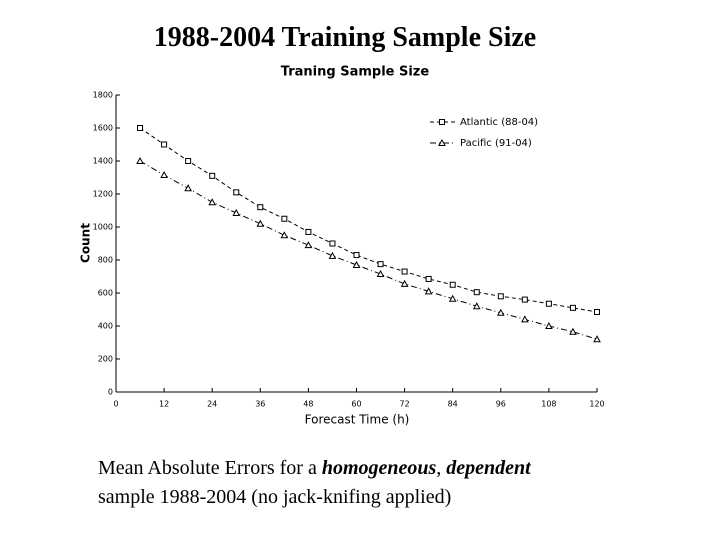 This screenshot has width=720, height=540. Describe the element at coordinates (103, 161) in the screenshot. I see `y-tick-label: 1400` at that location.